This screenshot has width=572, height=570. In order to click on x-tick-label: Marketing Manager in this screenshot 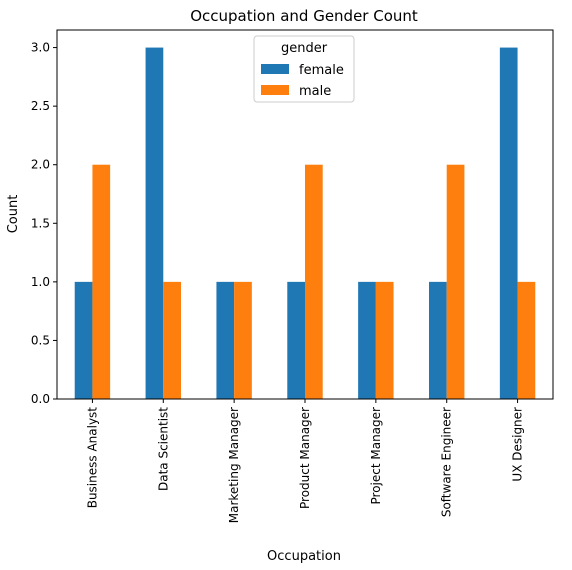, I will do `click(234, 465)`.